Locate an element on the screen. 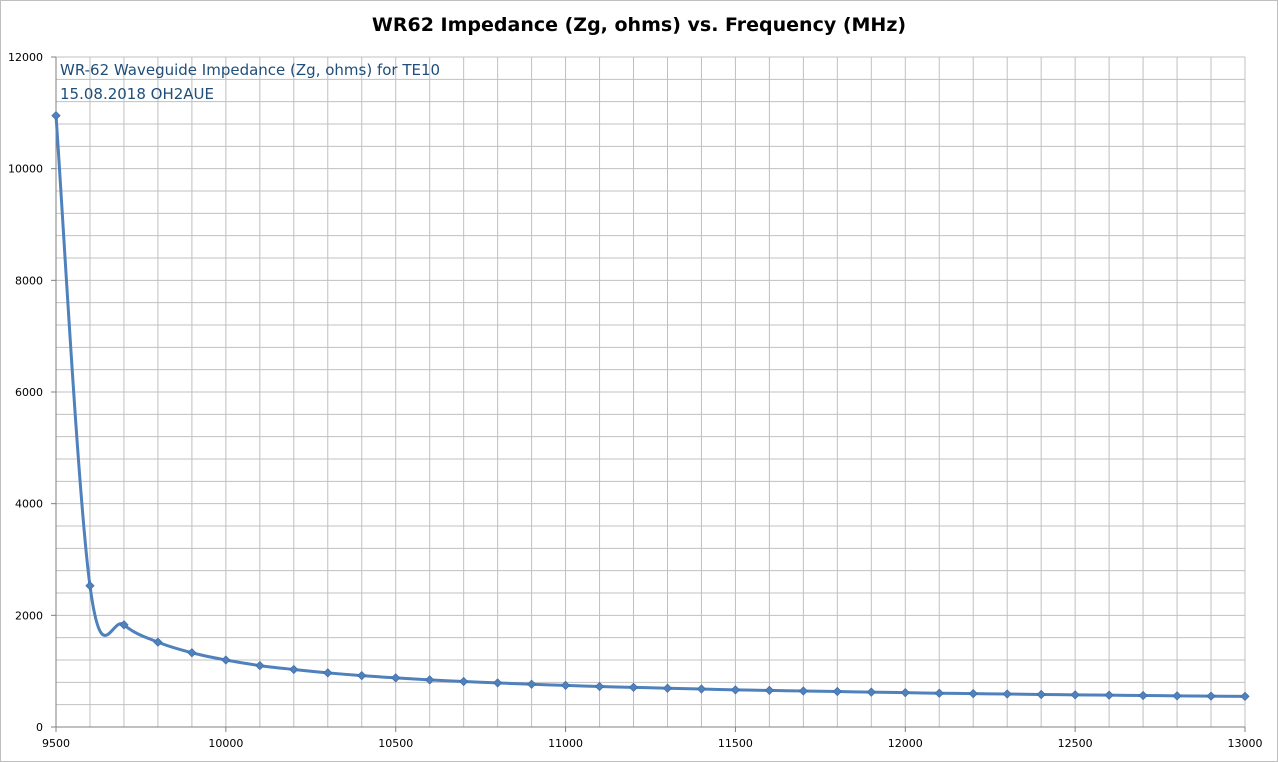  x-tick-label: 9500 is located at coordinates (56, 743).